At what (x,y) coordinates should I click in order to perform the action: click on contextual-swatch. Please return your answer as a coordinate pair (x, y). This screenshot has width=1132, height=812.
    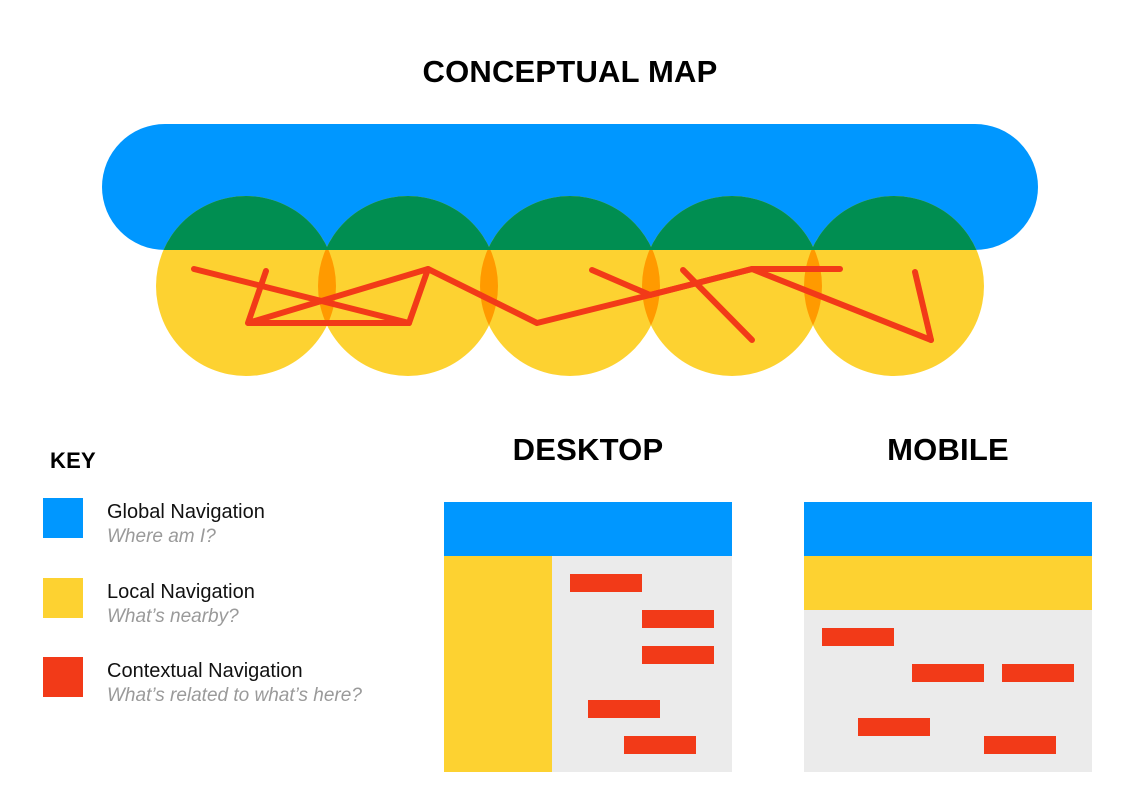
    Looking at the image, I should click on (63, 677).